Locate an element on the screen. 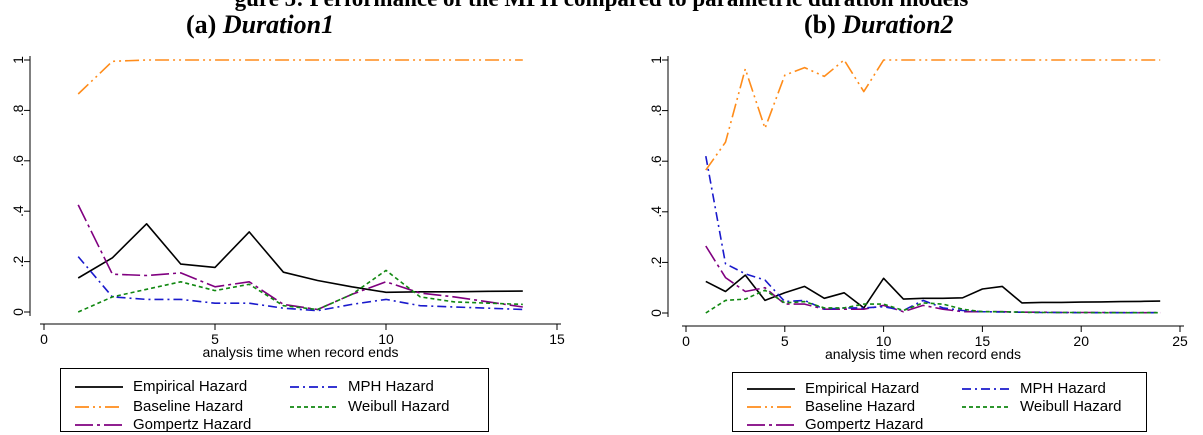 This screenshot has height=435, width=1203. a-y-tick-label: 0 is located at coordinates (18, 312).